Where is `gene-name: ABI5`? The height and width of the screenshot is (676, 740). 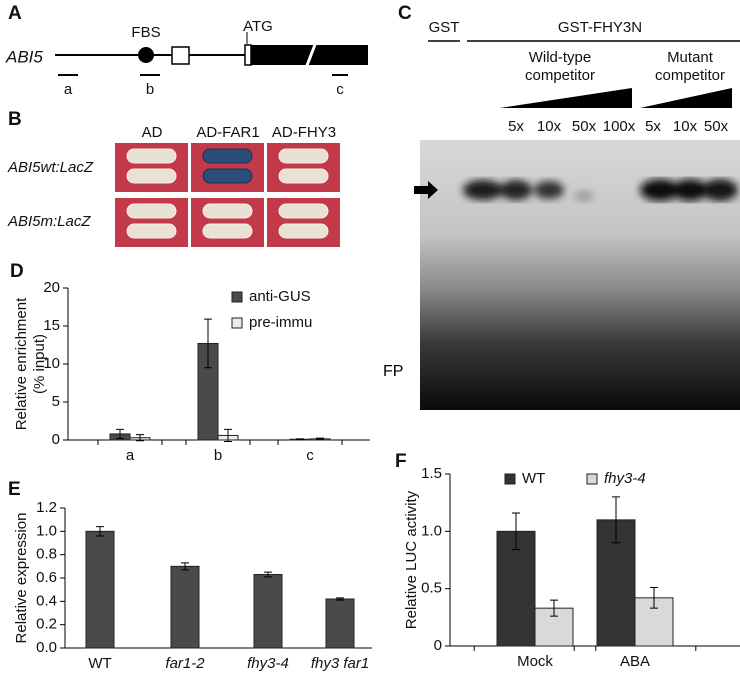
gene-name: ABI5 is located at coordinates (24, 56).